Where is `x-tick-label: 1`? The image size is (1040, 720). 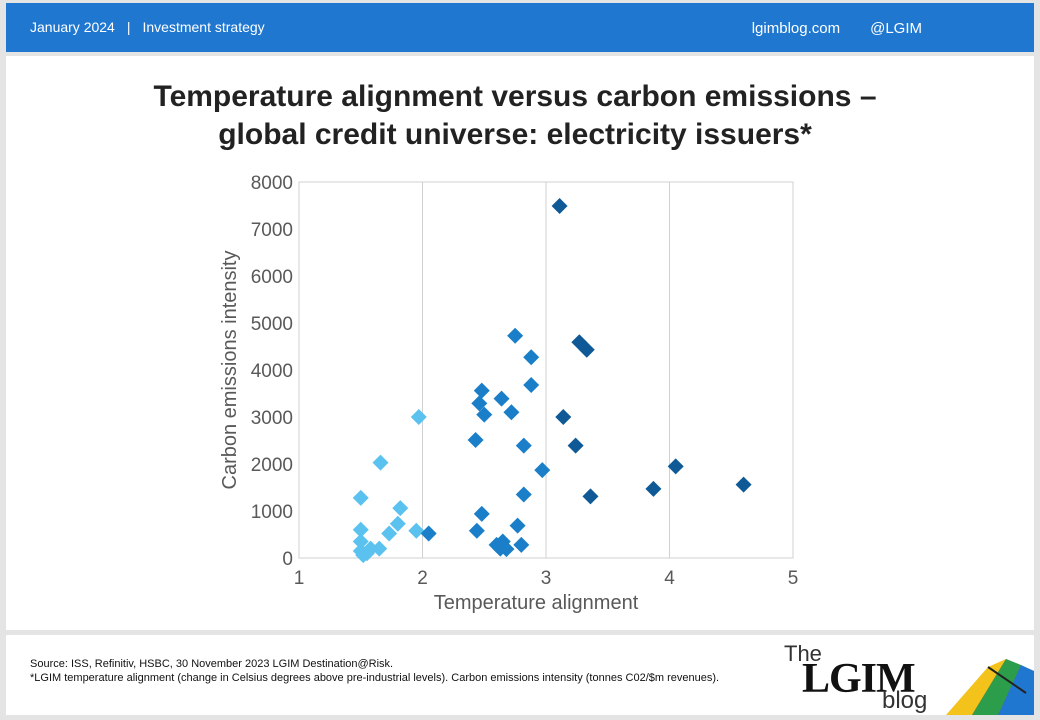
x-tick-label: 1 is located at coordinates (299, 578).